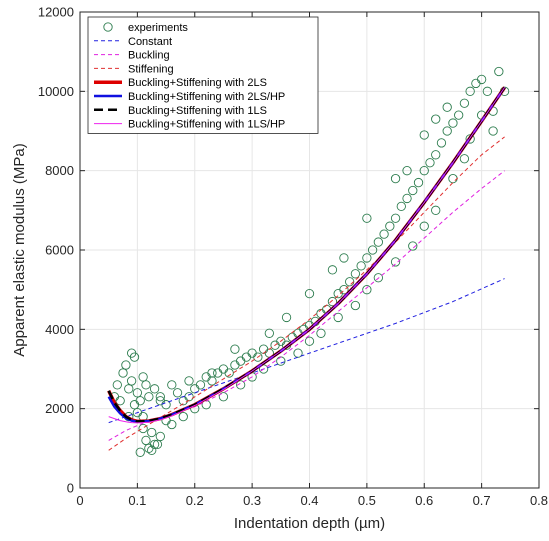 The image size is (549, 541). Describe the element at coordinates (70, 488) in the screenshot. I see `y-tick-label: 0` at that location.